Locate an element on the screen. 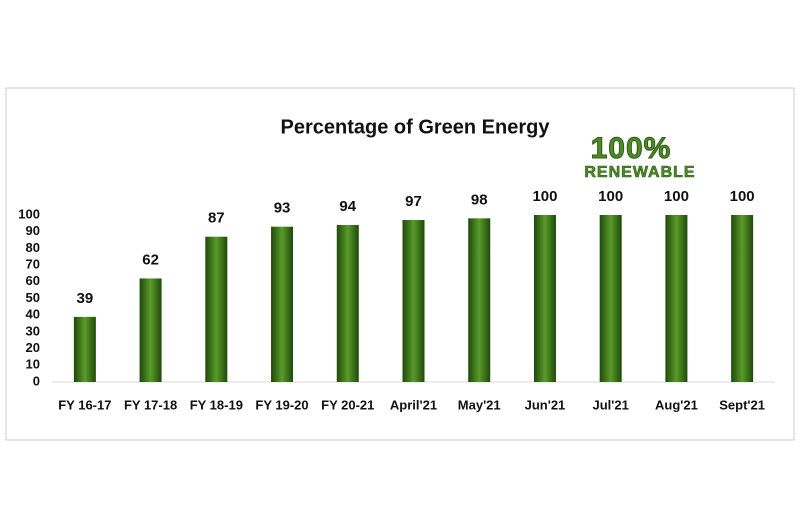 Image resolution: width=800 pixels, height=514 pixels. data-label: 97 is located at coordinates (413, 201).